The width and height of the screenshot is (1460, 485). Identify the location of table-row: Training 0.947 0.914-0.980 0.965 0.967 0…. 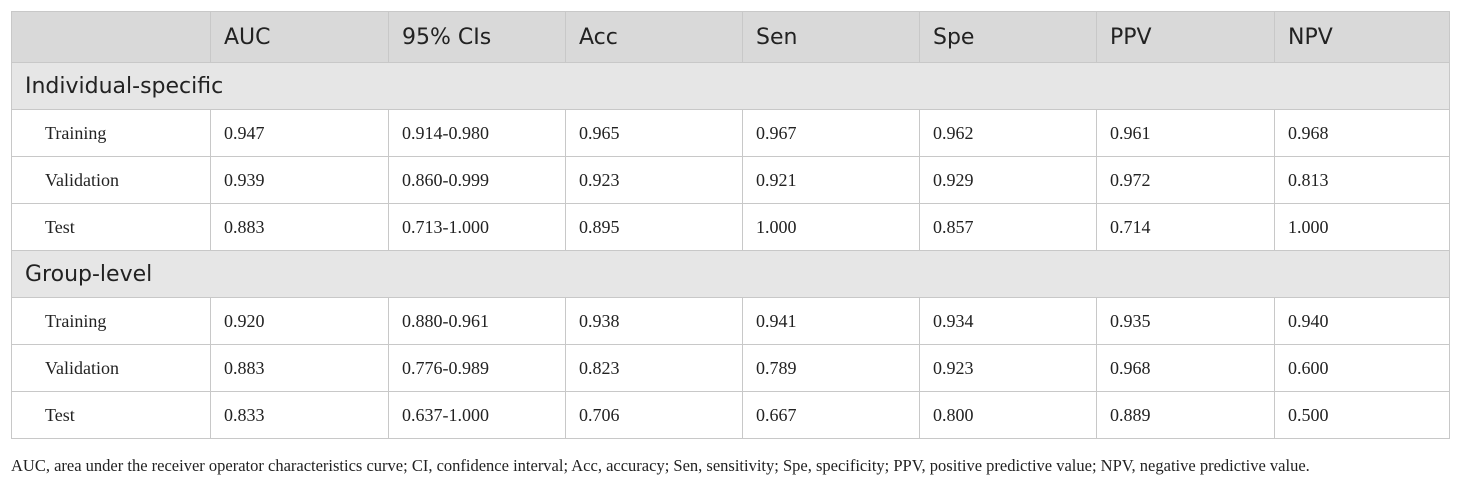
(730, 133).